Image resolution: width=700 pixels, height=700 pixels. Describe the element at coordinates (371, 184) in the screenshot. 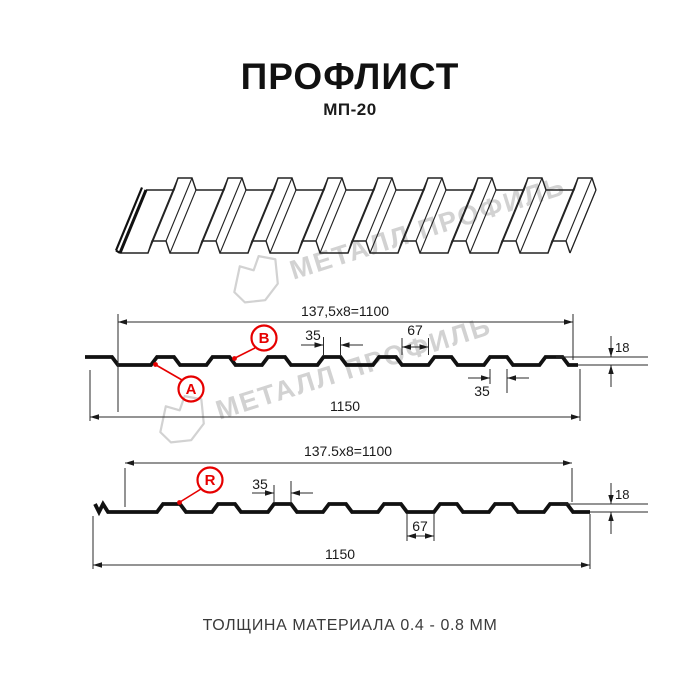

I see `sheet-far-edge` at that location.